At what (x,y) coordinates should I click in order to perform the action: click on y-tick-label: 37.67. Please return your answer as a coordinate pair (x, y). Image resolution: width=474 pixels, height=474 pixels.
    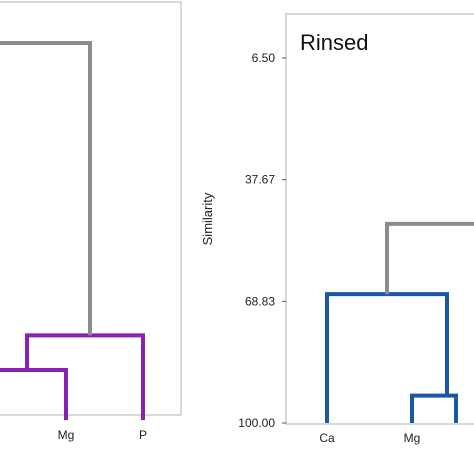
    Looking at the image, I should click on (260, 180).